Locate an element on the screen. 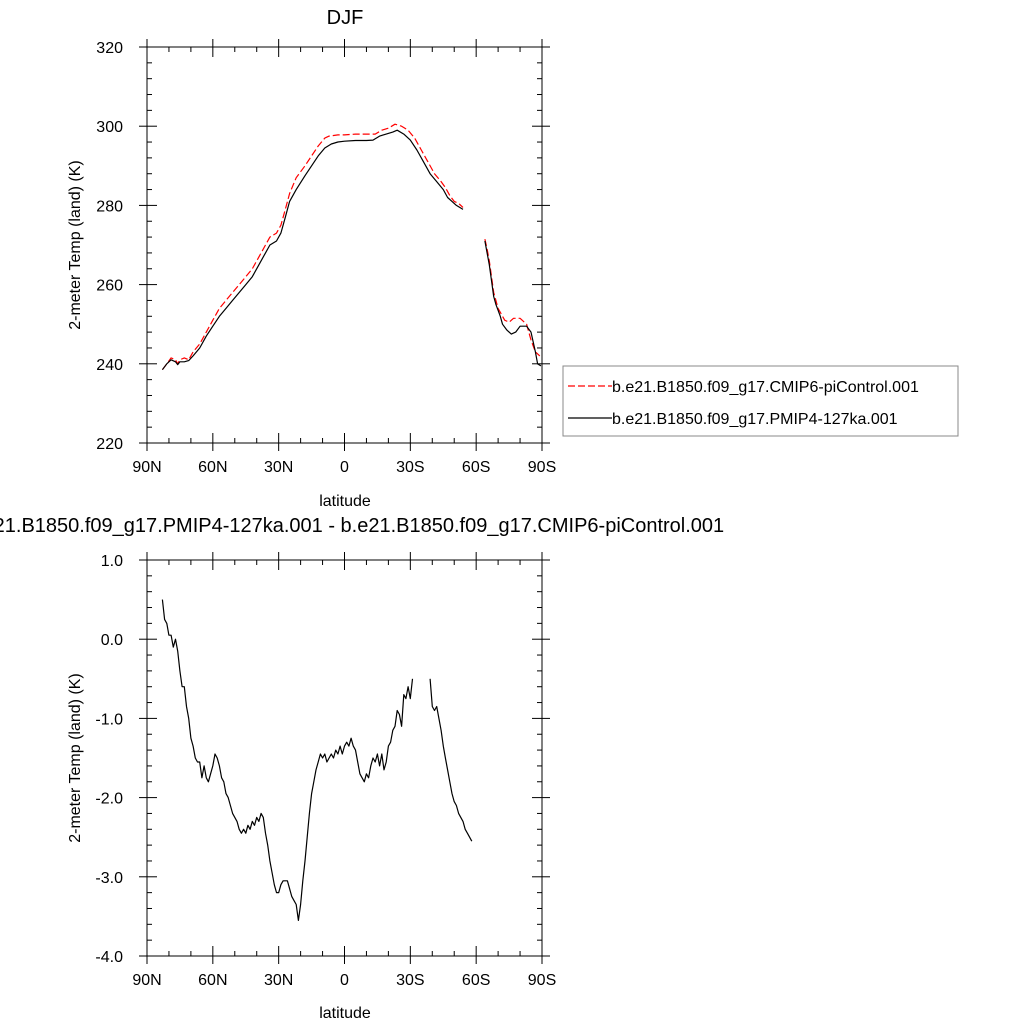 The width and height of the screenshot is (1024, 1024). y-tick-label: -4.0 is located at coordinates (109, 957).